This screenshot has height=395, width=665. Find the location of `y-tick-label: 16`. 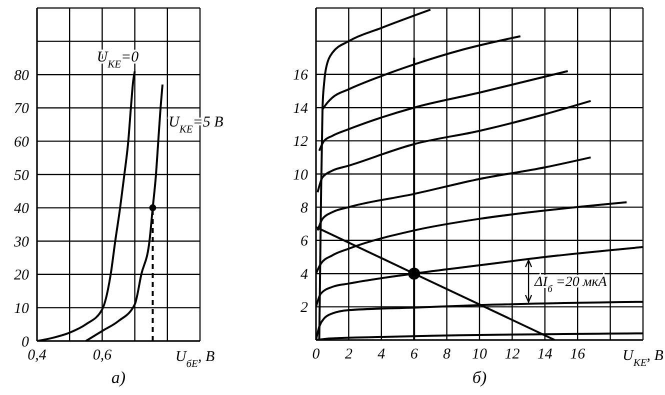

y-tick-label: 16 is located at coordinates (300, 76).